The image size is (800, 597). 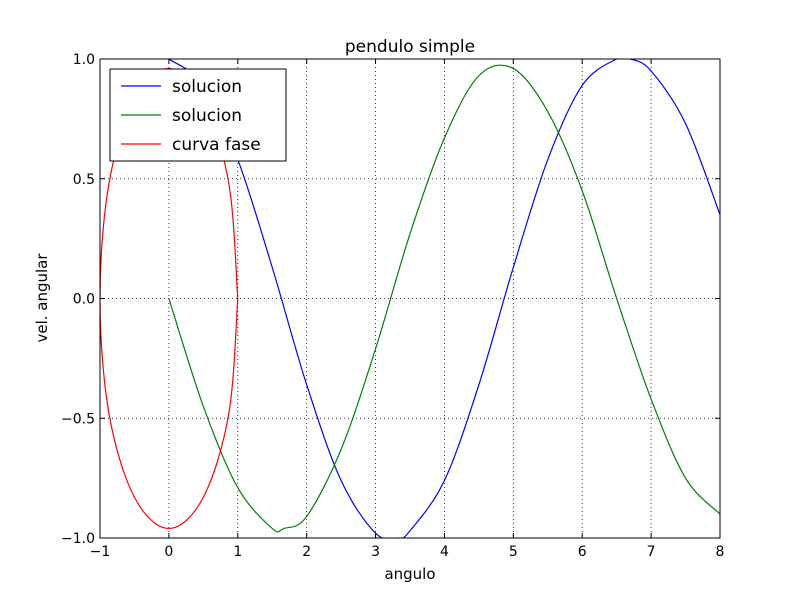 What do you see at coordinates (651, 552) in the screenshot?
I see `x-tick-label: 7` at bounding box center [651, 552].